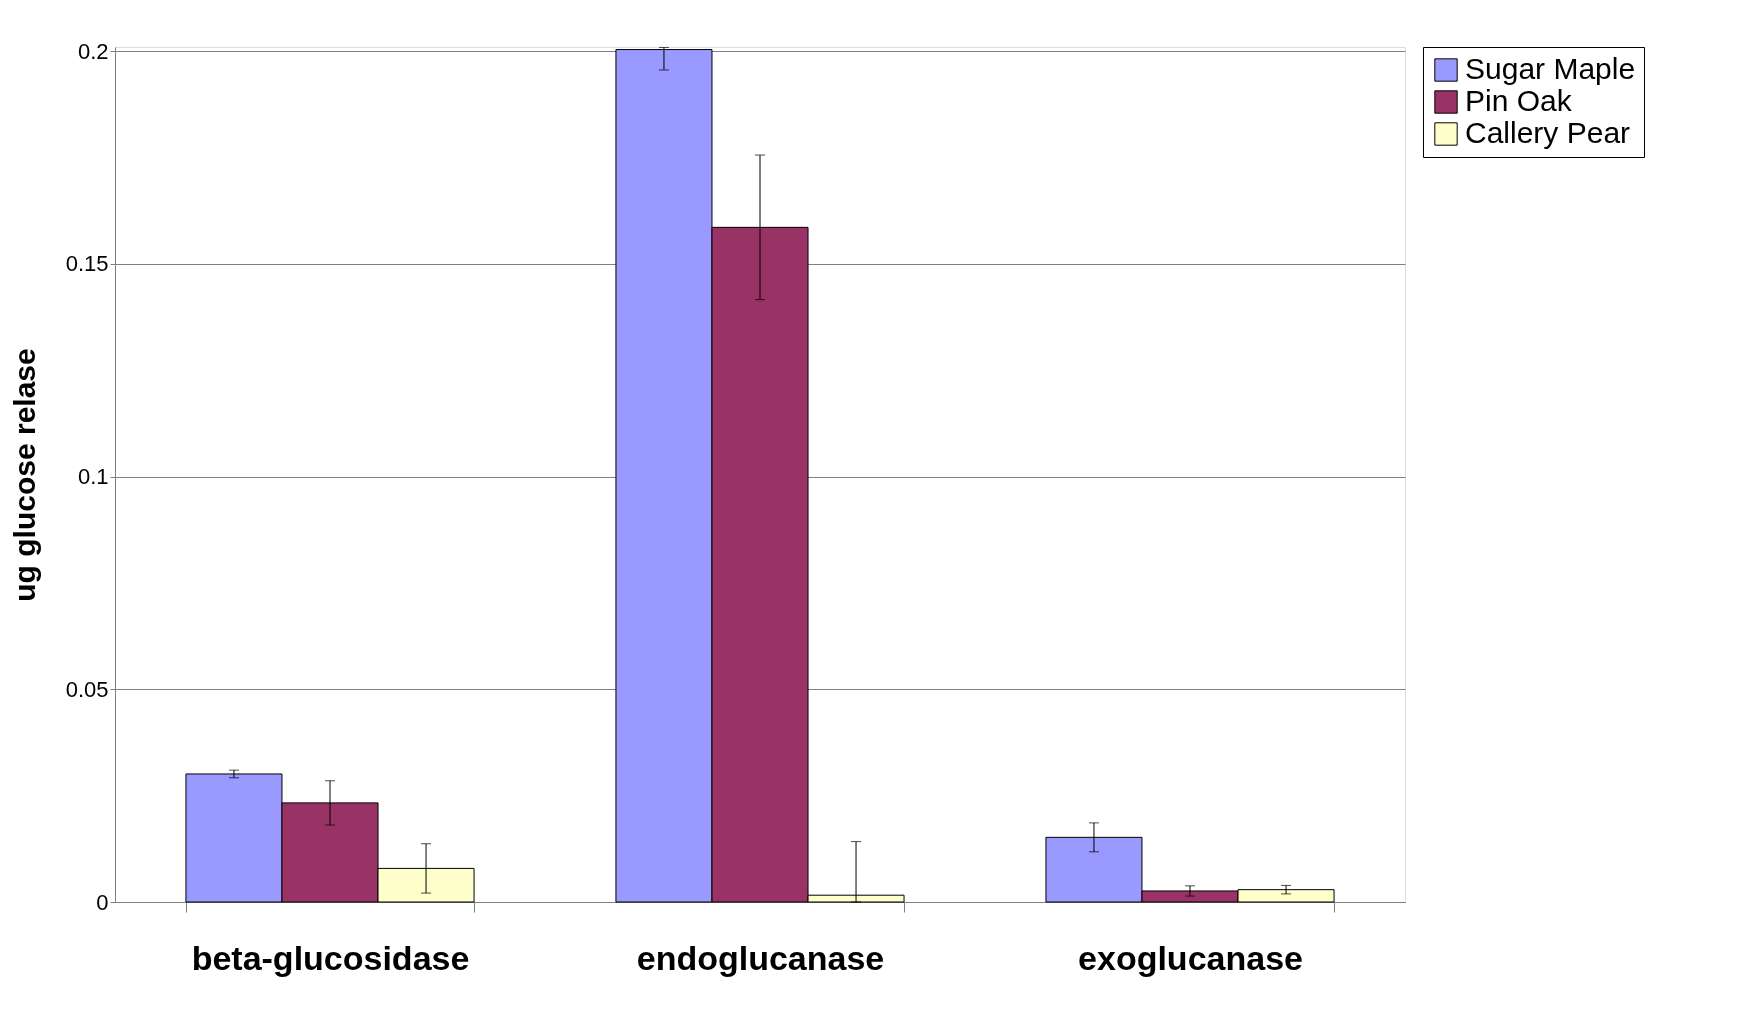 This screenshot has width=1756, height=1015. I want to click on legend-label: Pin Oak, so click(1519, 100).